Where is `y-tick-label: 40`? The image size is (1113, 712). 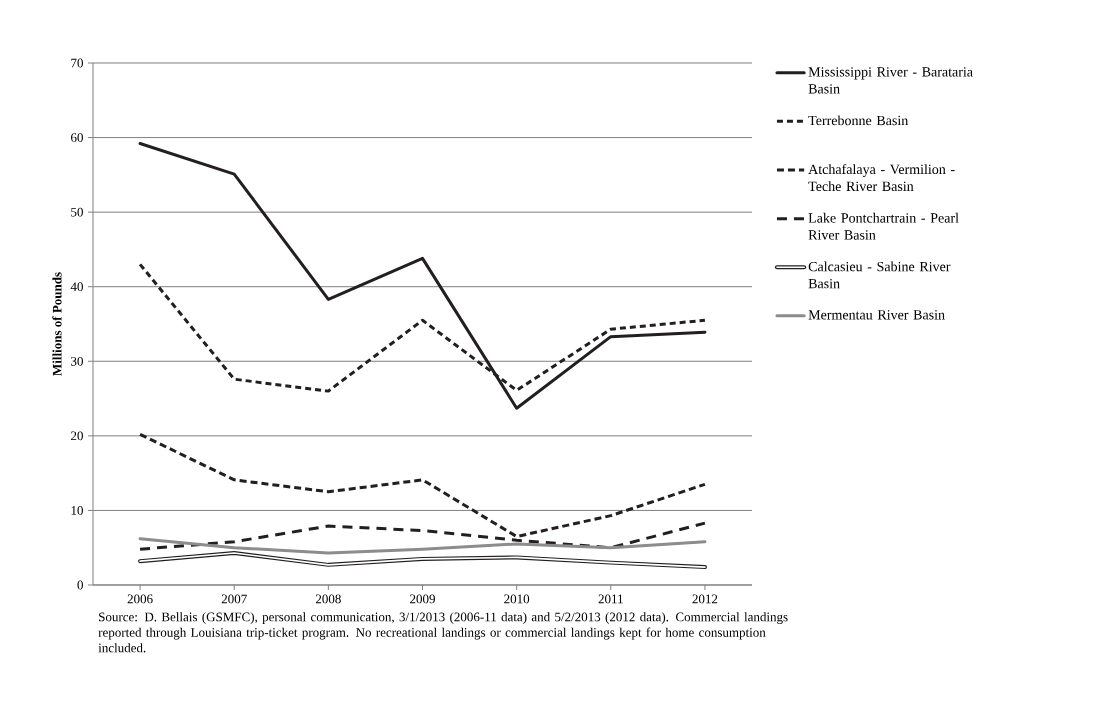
y-tick-label: 40 is located at coordinates (76, 287).